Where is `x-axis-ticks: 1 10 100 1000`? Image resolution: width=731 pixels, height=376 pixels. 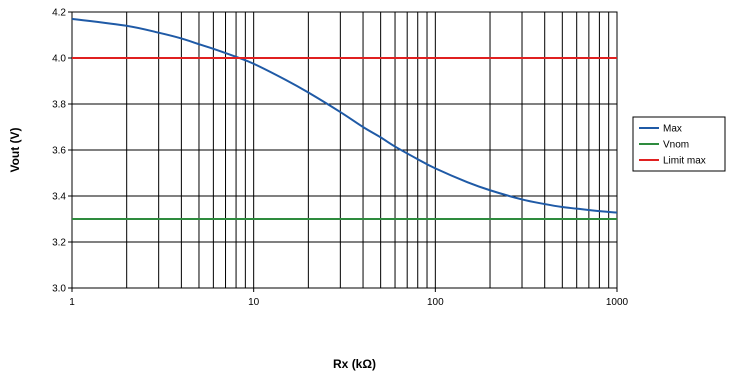
x-axis-ticks: 1 10 100 1000 is located at coordinates (348, 298).